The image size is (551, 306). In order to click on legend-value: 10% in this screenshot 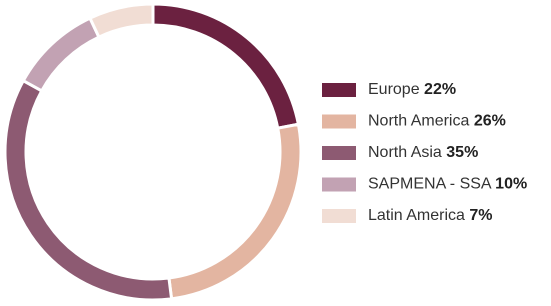, I will do `click(511, 184)`.